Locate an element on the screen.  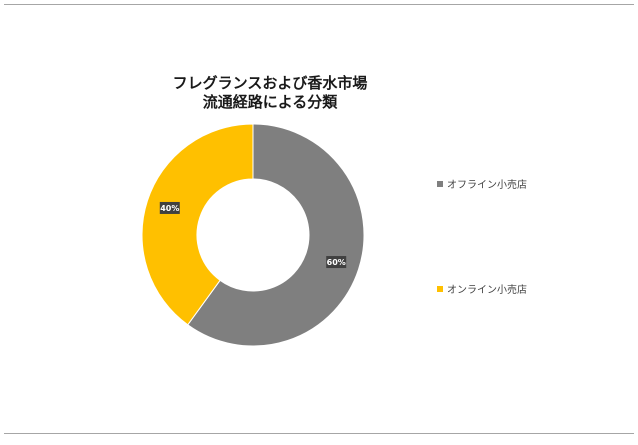
top-border-line is located at coordinates (319, 4).